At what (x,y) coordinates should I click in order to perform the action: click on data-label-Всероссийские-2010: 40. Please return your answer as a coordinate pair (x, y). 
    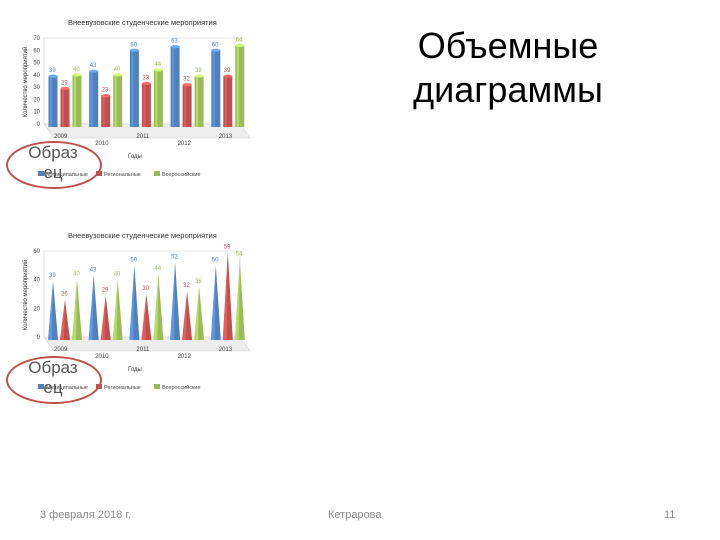
    Looking at the image, I should click on (117, 275).